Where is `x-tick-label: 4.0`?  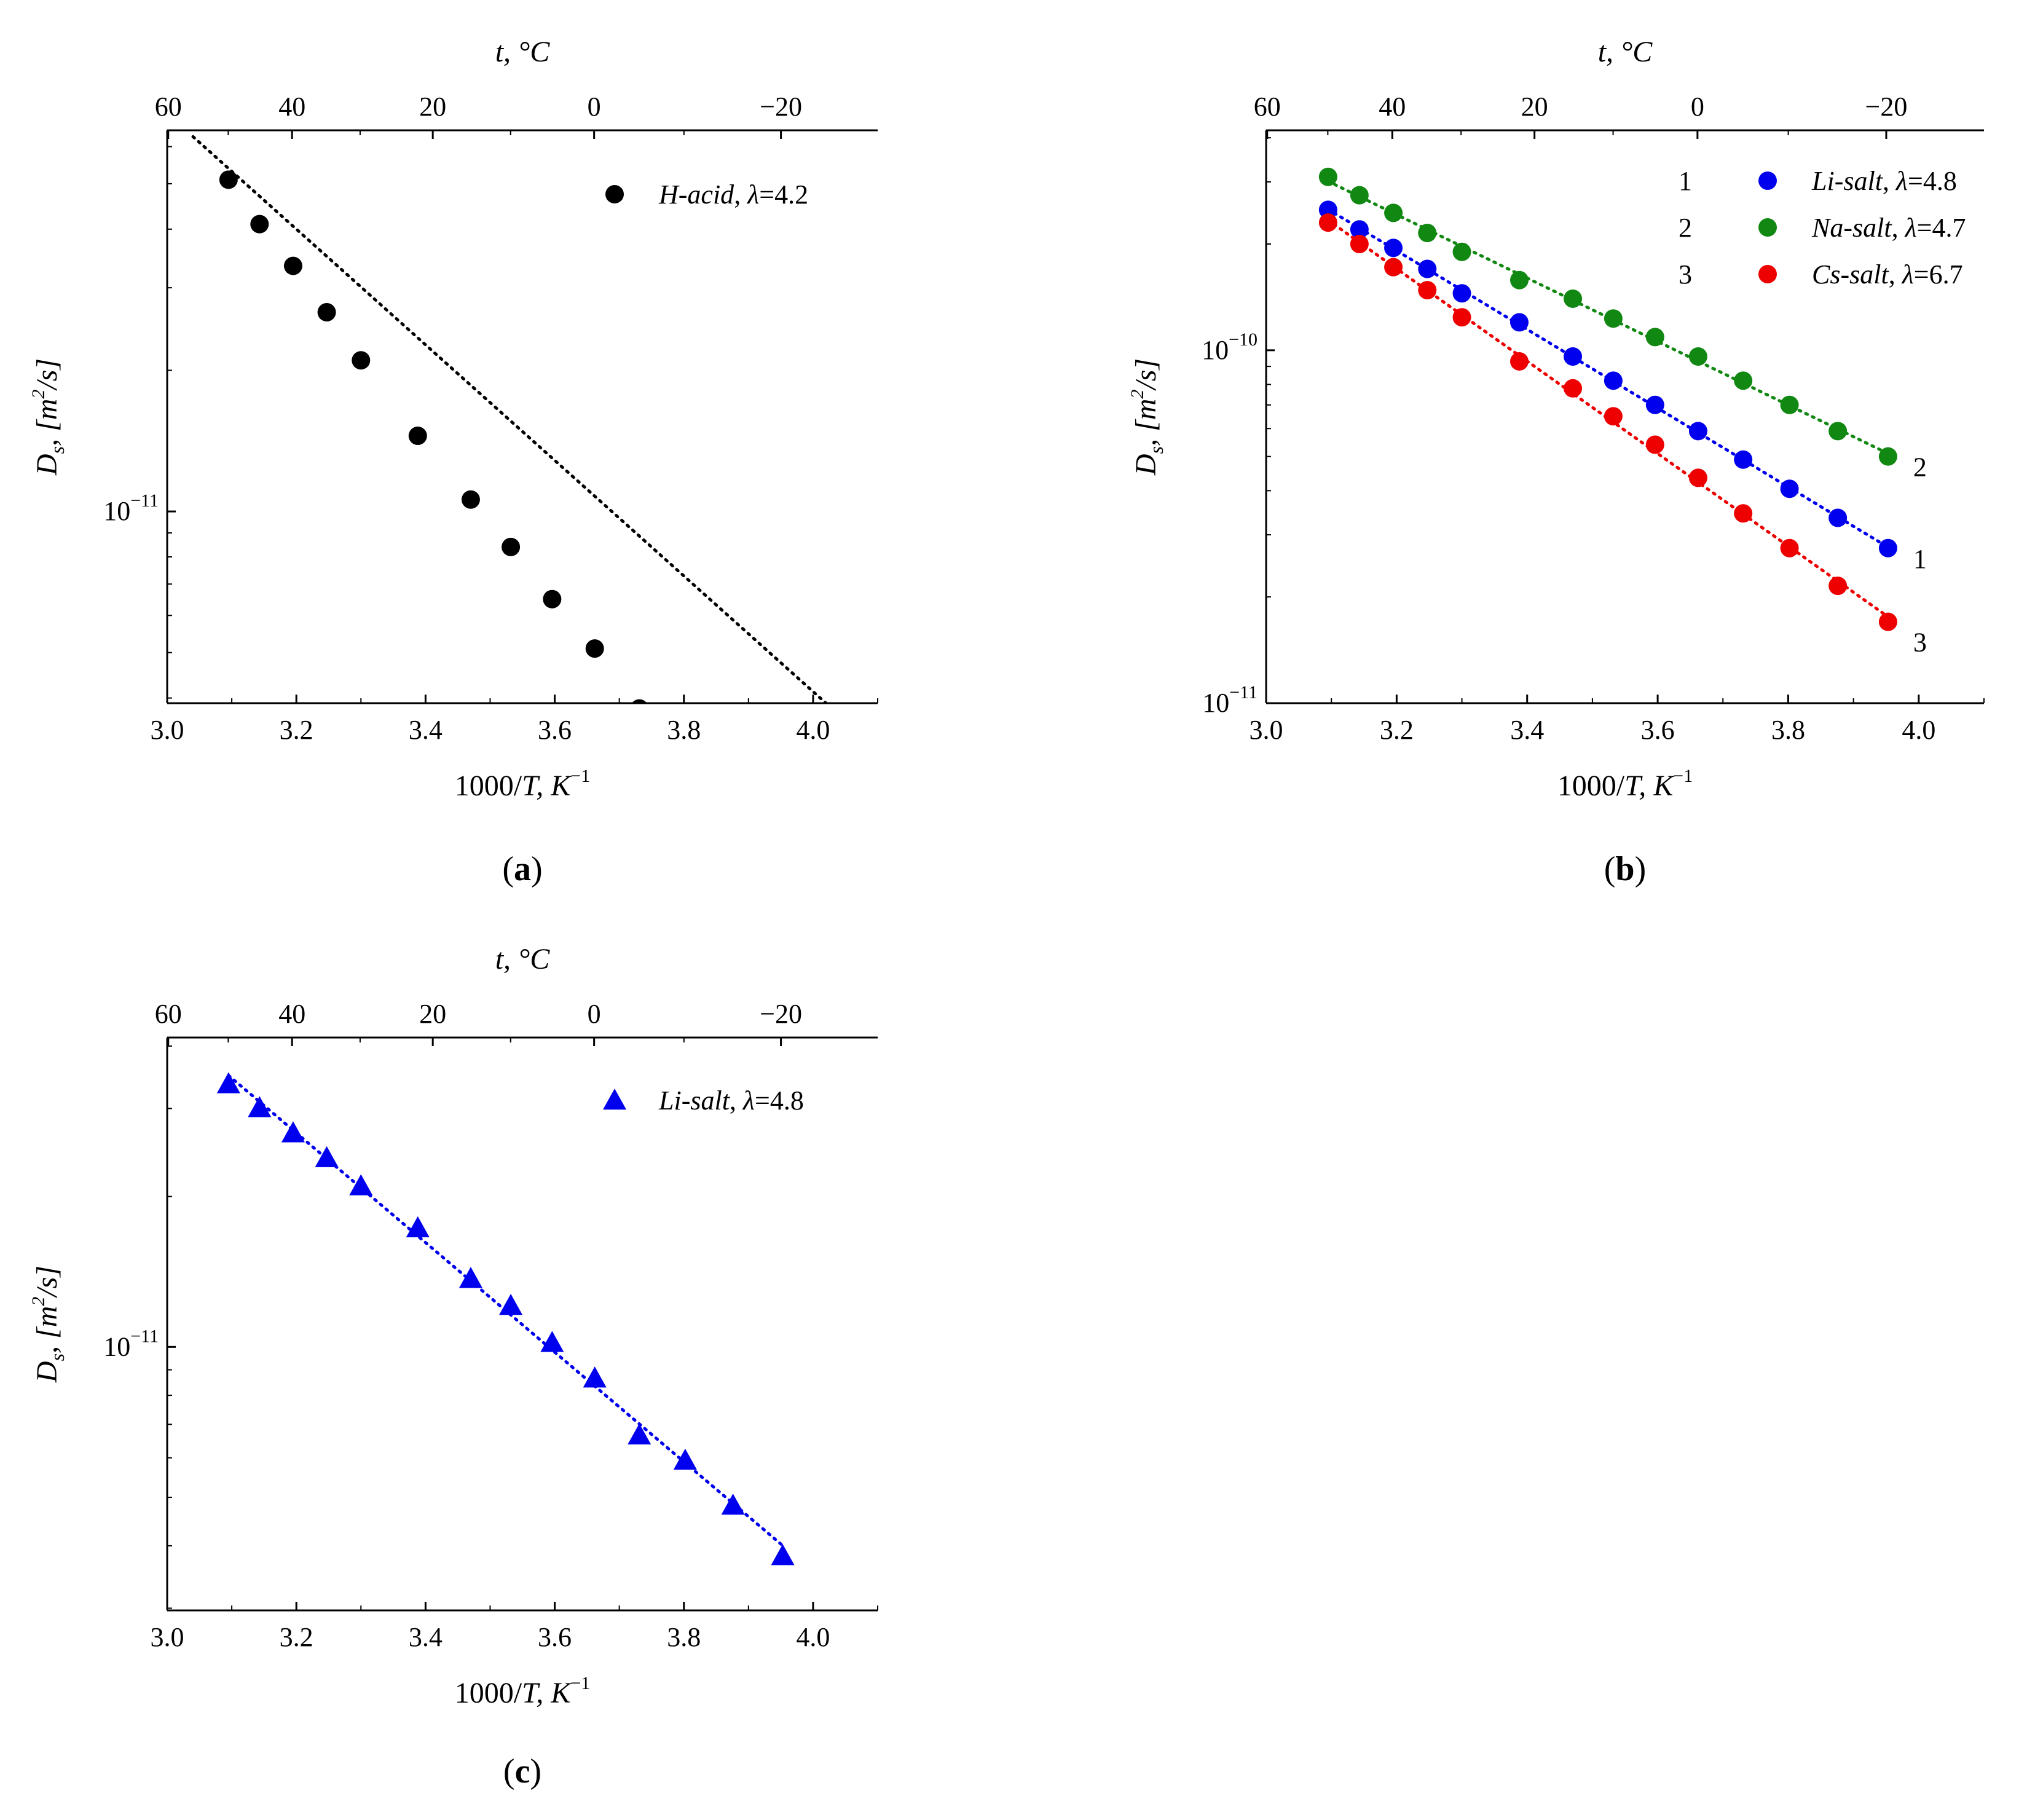
x-tick-label: 4.0 is located at coordinates (1919, 730).